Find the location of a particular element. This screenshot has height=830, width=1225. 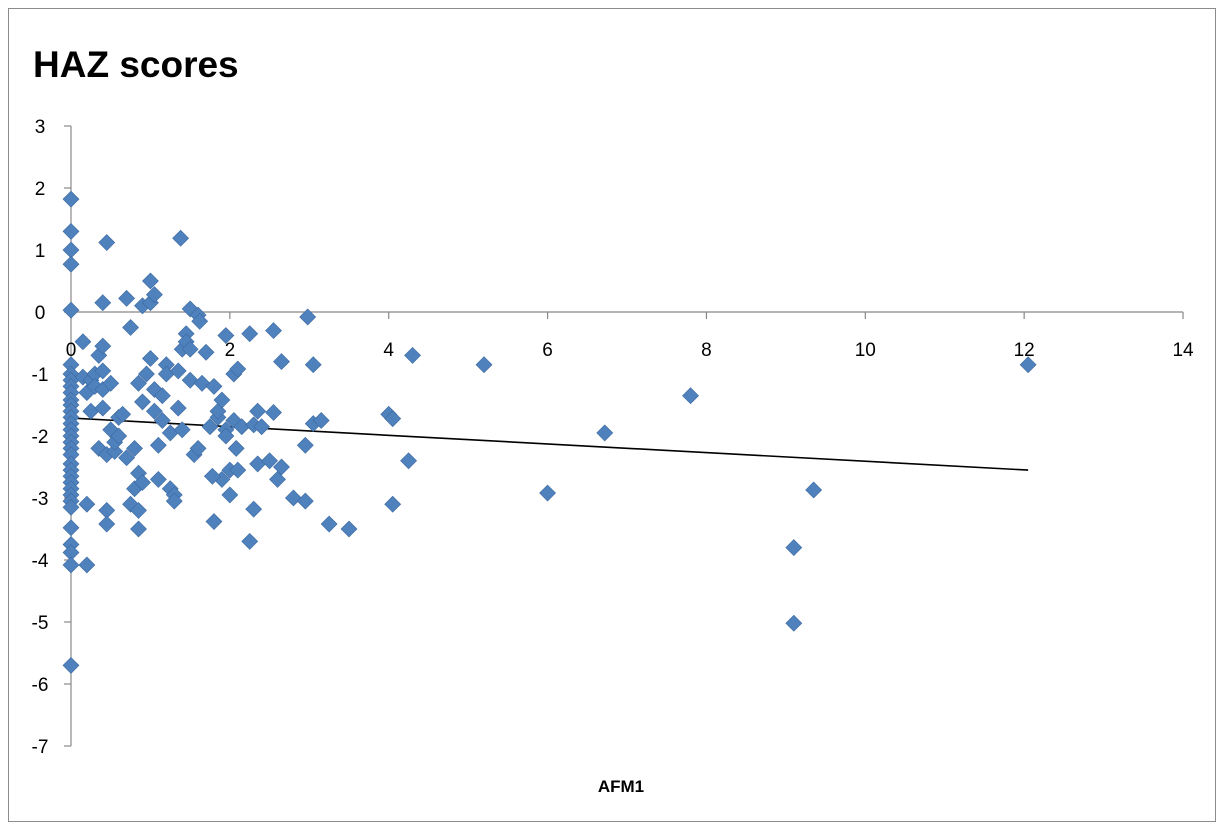

x-tick-label: 12 is located at coordinates (1024, 350).